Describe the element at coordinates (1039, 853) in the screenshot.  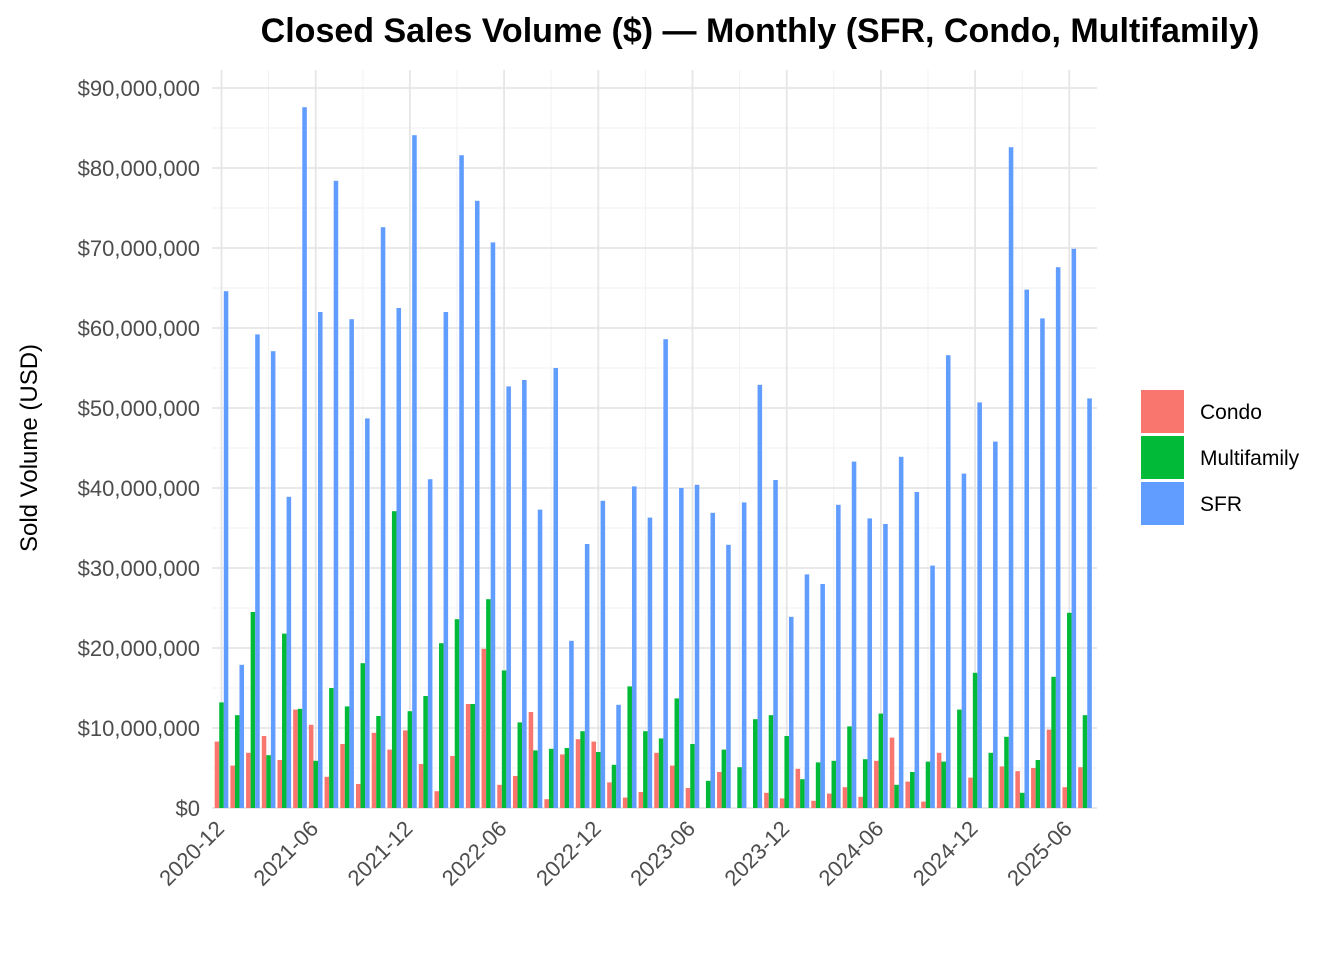
I see `x-tick-label: 2025-06` at that location.